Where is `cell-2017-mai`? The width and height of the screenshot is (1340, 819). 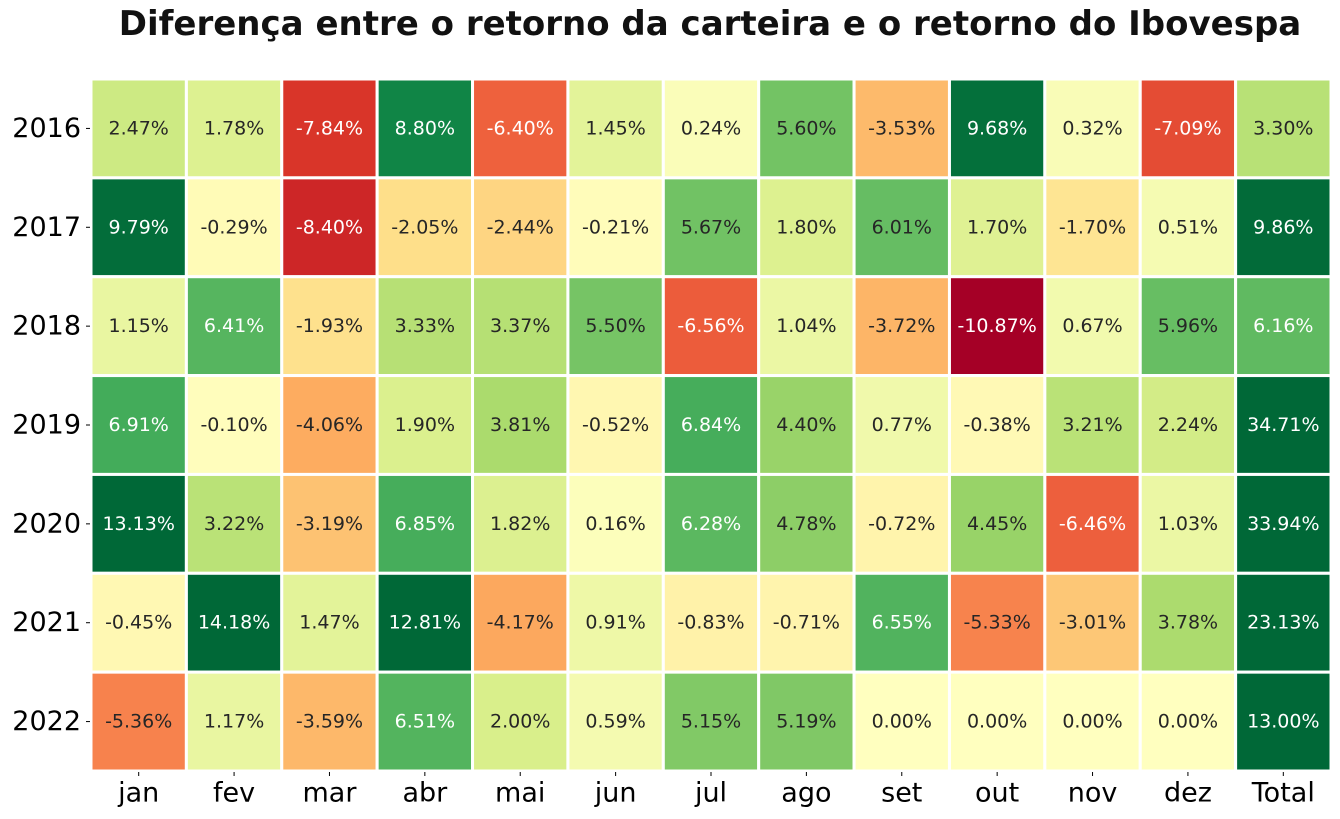
cell-2017-mai is located at coordinates (520, 227).